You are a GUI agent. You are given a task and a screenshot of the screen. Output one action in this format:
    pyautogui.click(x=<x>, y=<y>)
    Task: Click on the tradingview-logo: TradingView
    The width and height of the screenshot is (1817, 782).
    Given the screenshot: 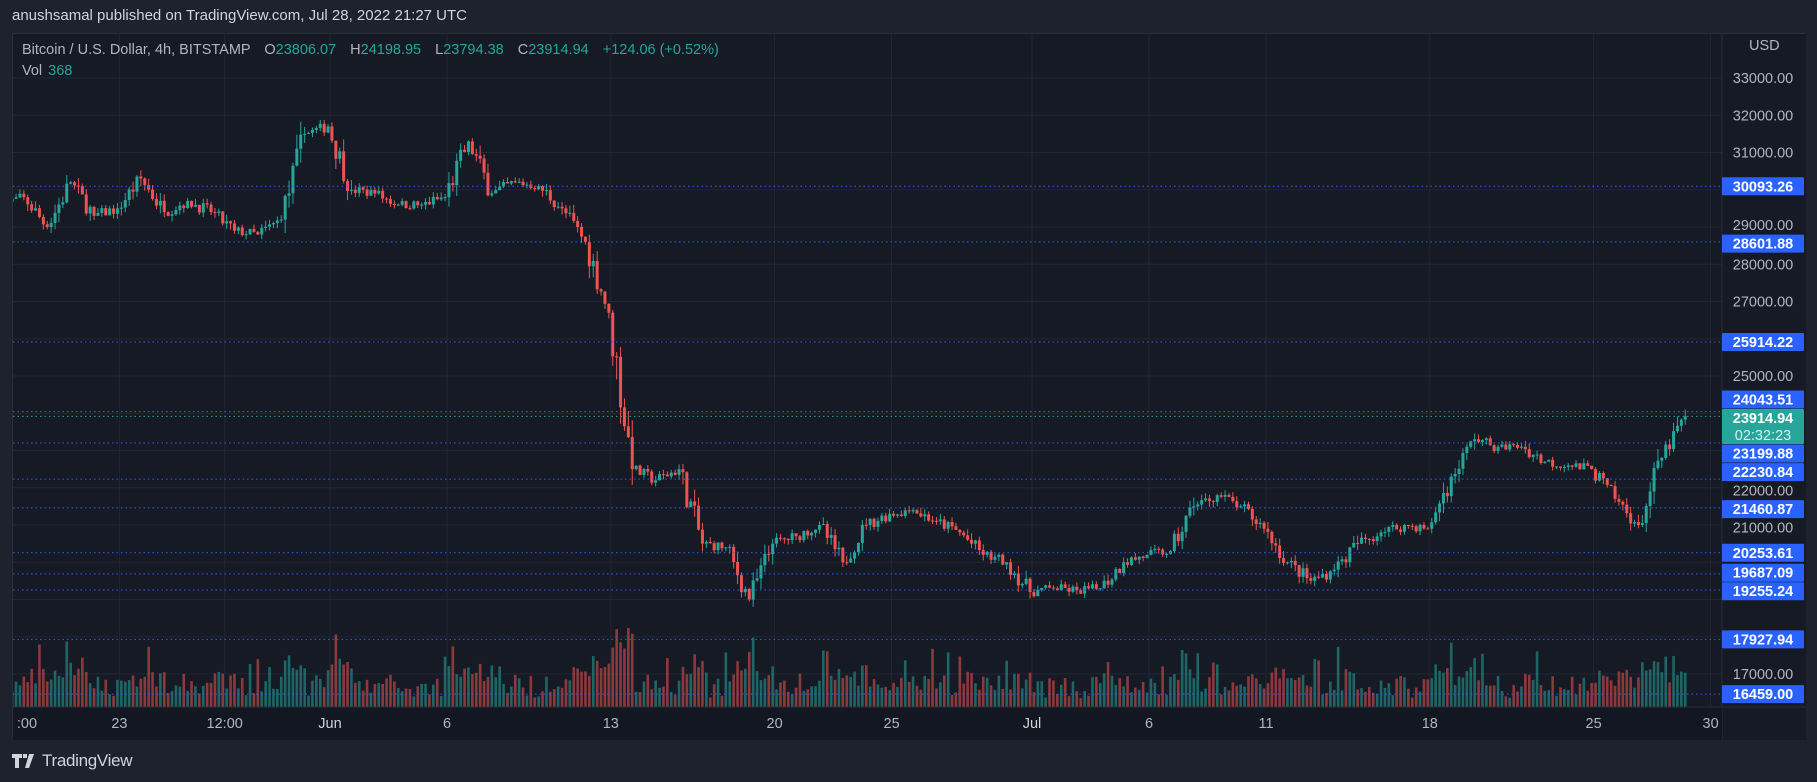 What is the action you would take?
    pyautogui.click(x=72, y=761)
    